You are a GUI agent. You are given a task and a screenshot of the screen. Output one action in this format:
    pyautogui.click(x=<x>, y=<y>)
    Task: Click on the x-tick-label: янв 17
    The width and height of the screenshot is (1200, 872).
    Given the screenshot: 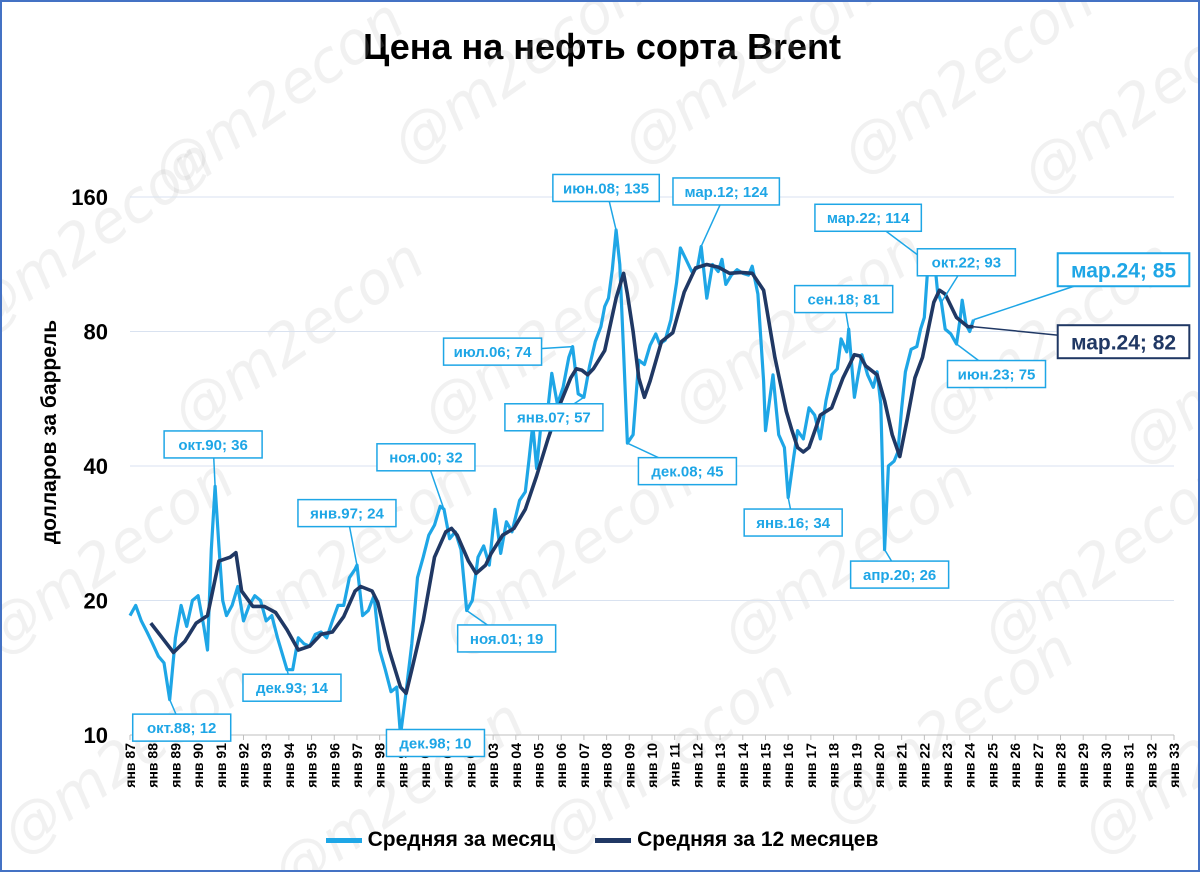 What is the action you would take?
    pyautogui.click(x=811, y=765)
    